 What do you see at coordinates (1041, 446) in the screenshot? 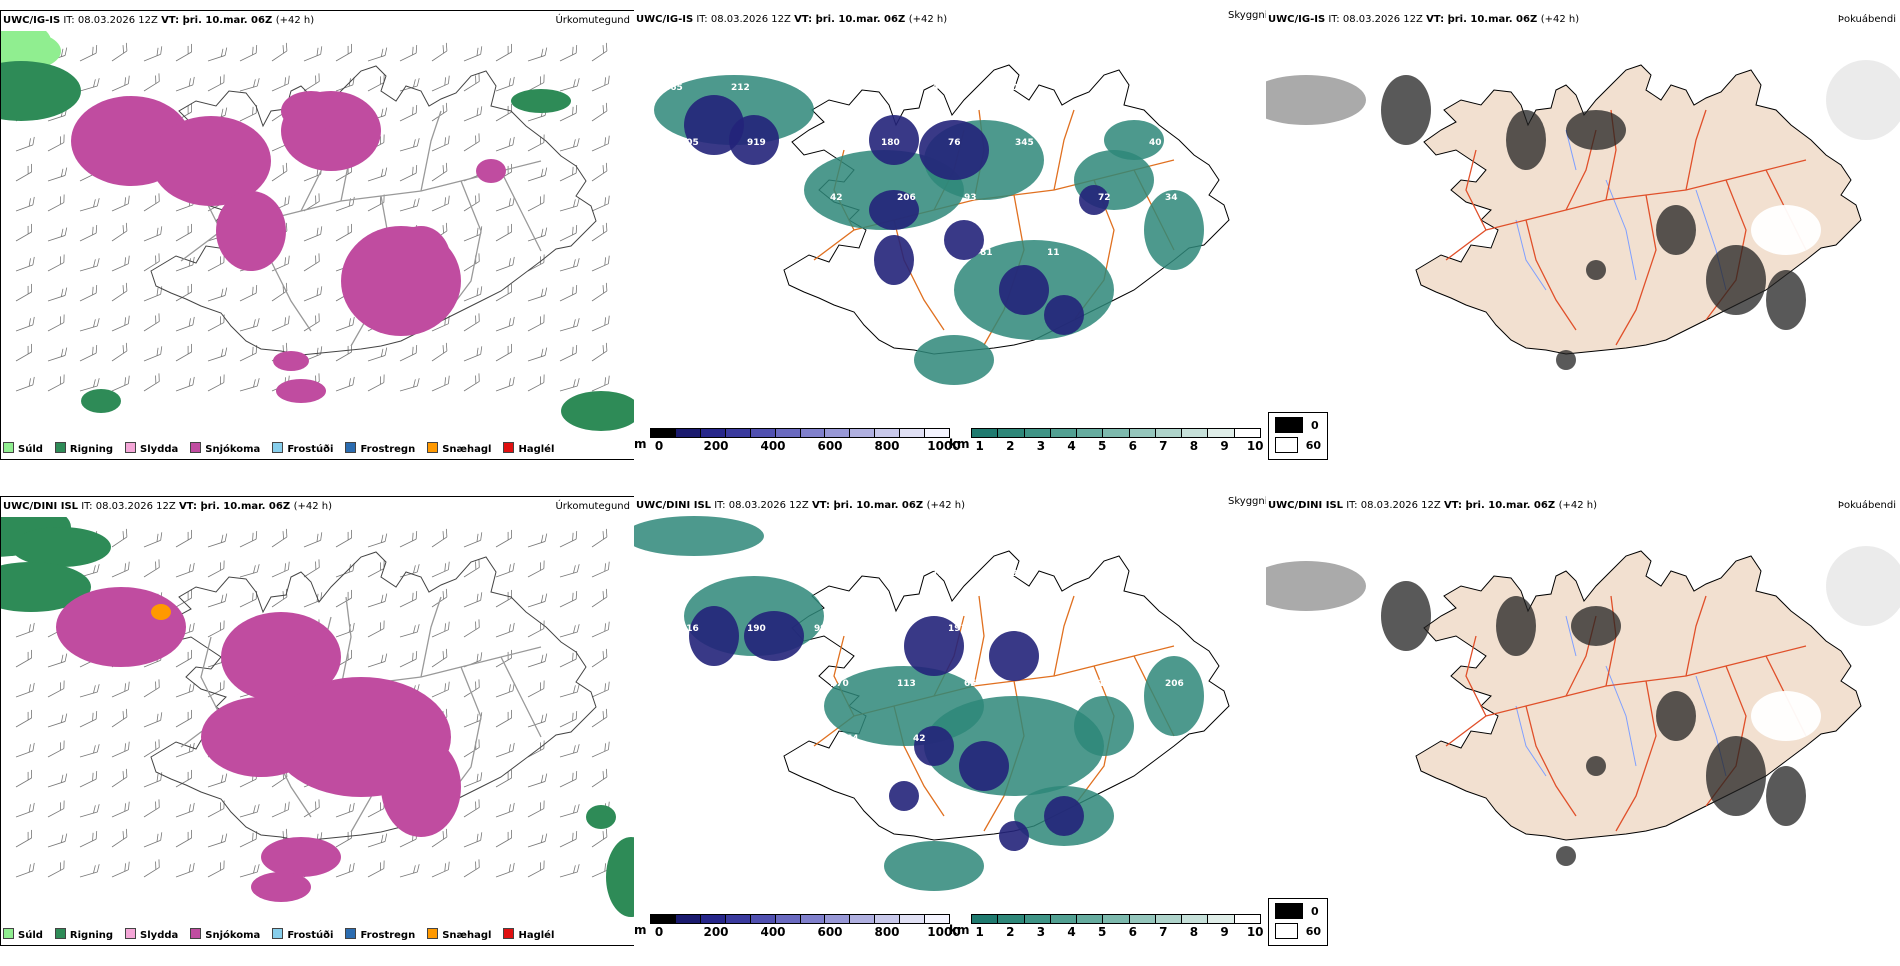
I see `colorbar-tick: 3` at bounding box center [1041, 446].